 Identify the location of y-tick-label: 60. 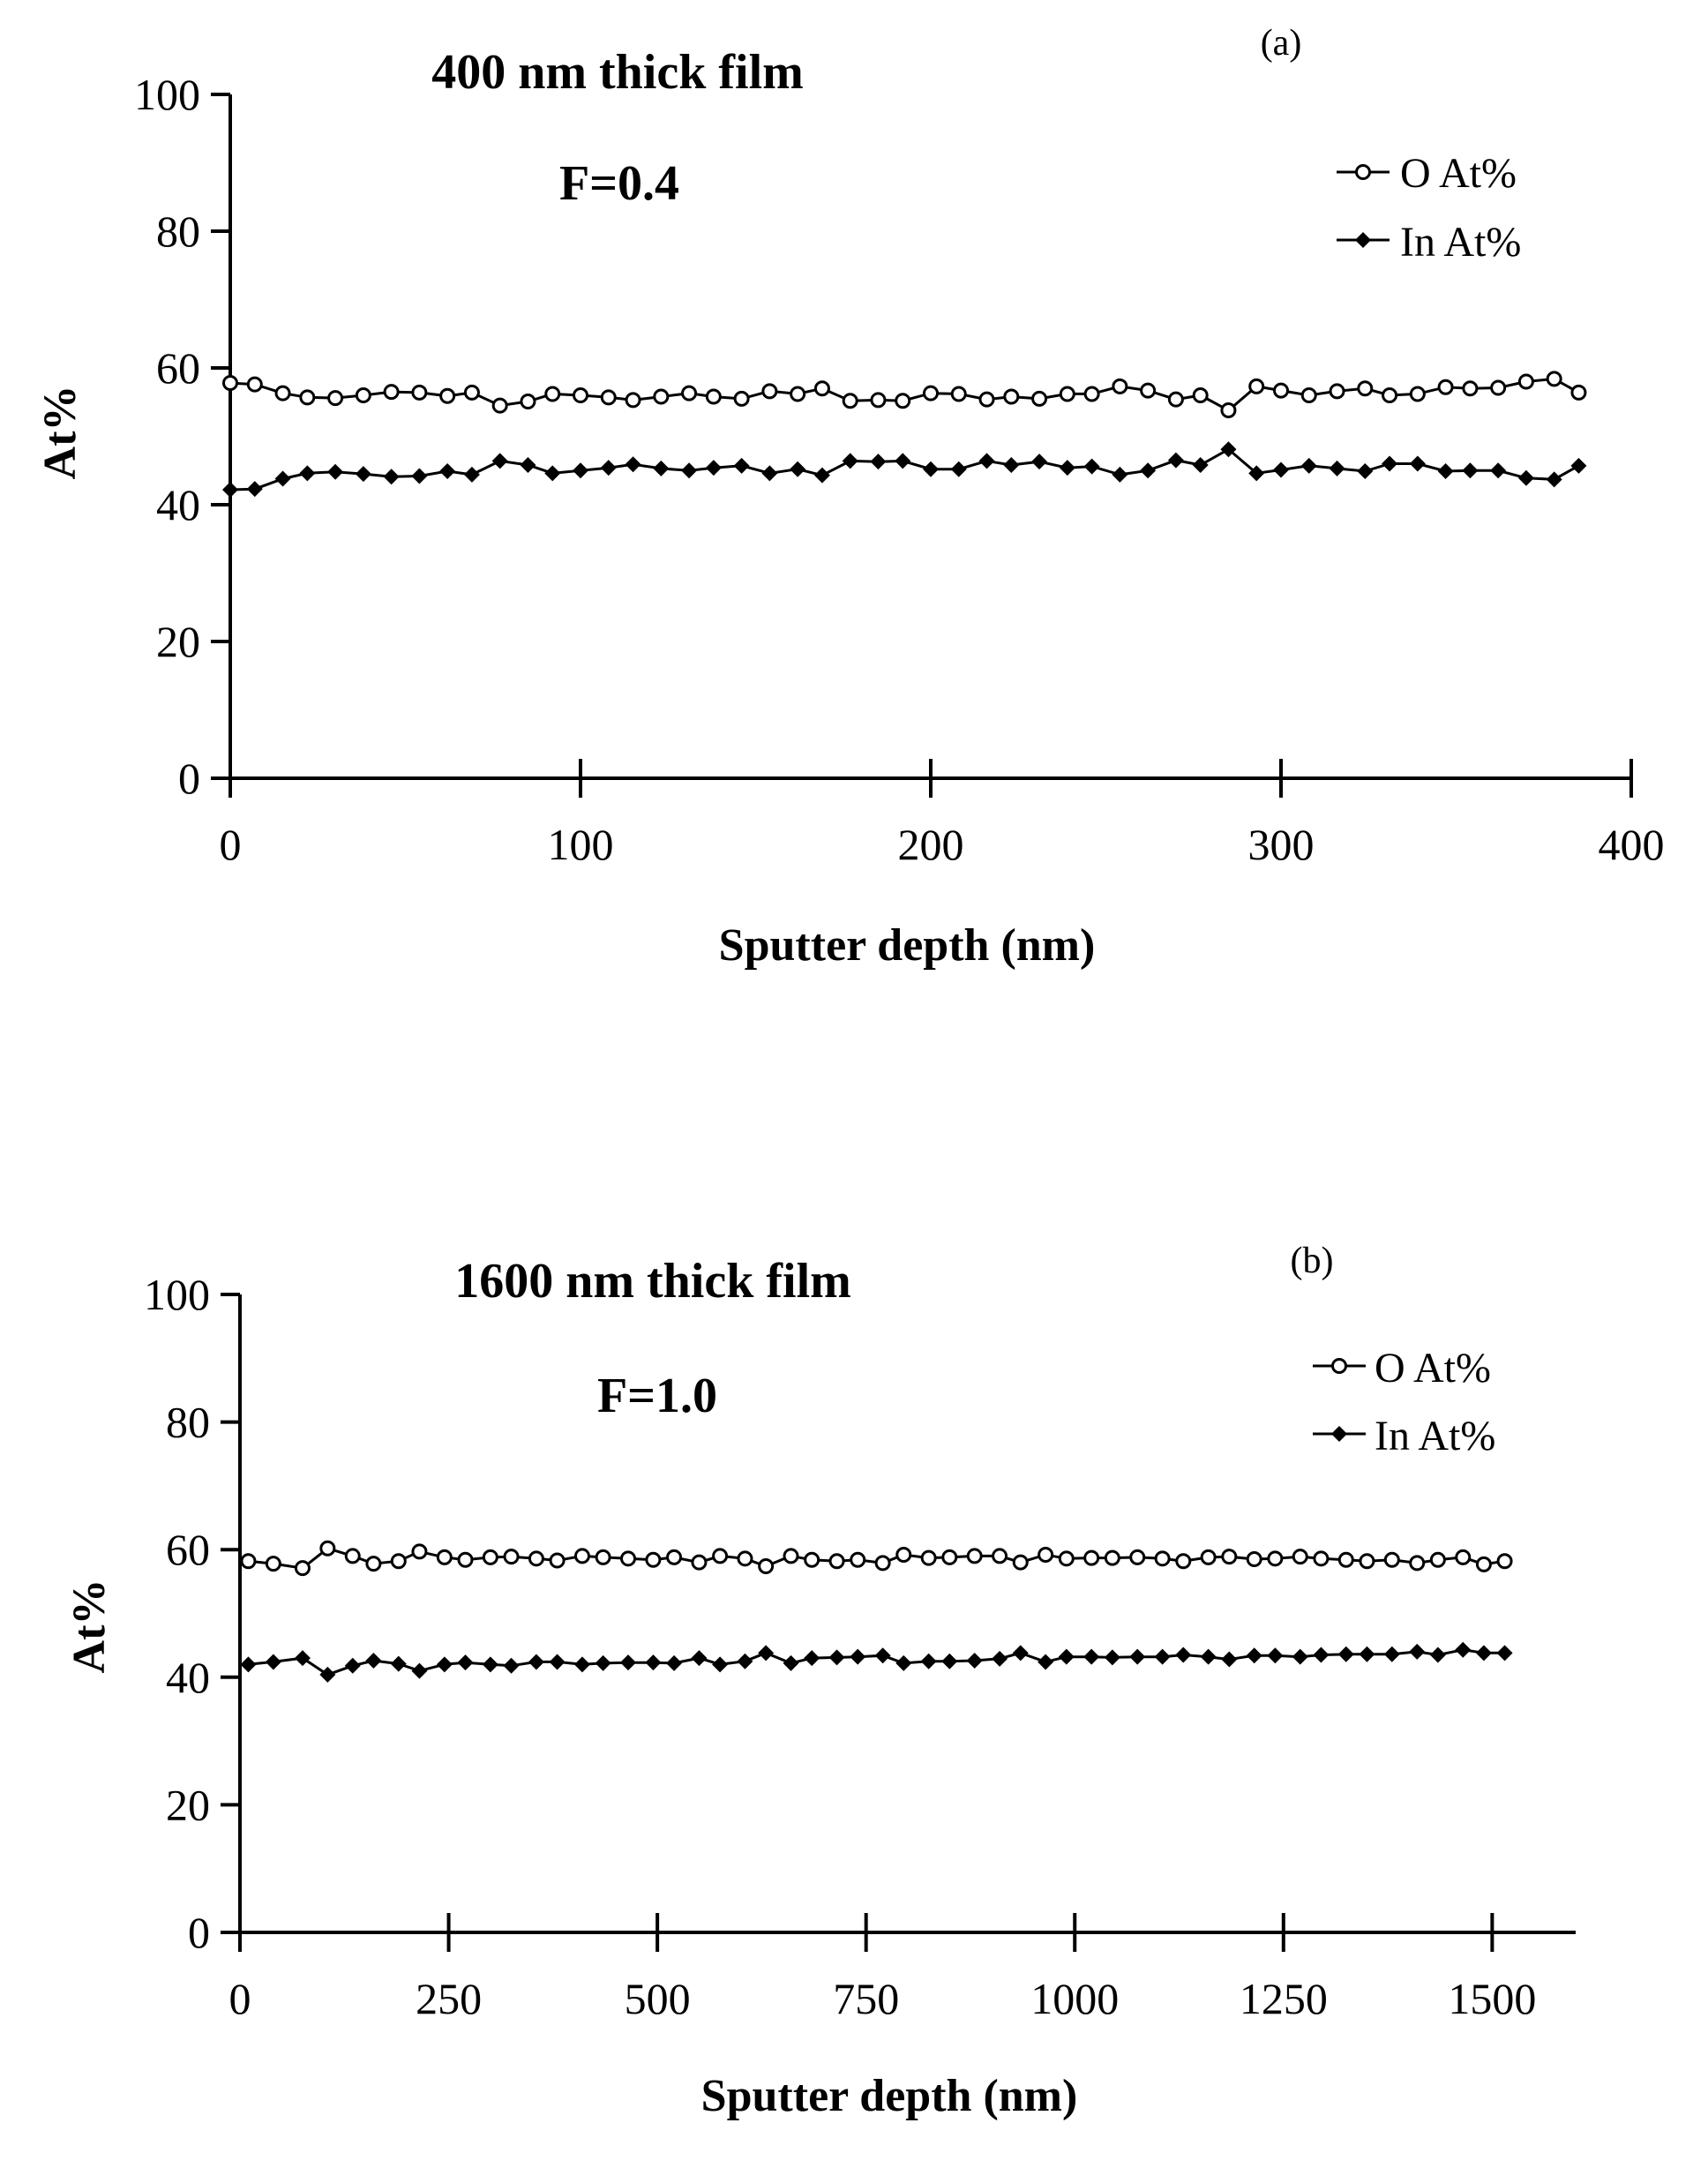
(188, 1550).